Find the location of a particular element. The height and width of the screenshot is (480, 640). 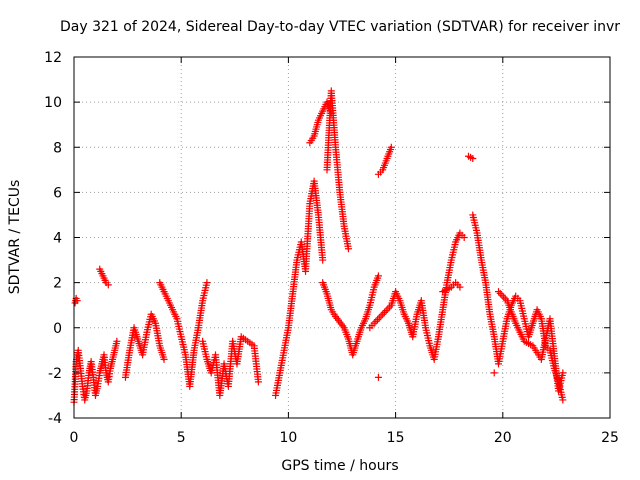

y-tick-label: 2 is located at coordinates (57, 284).